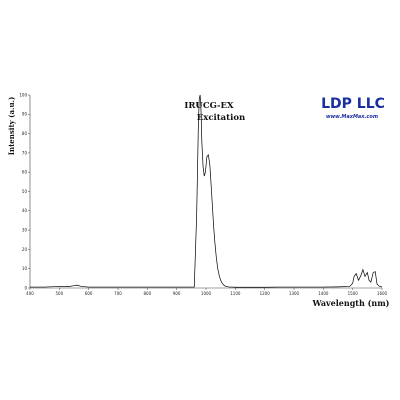 The height and width of the screenshot is (400, 400). What do you see at coordinates (25, 152) in the screenshot?
I see `y-tick-label: 70` at bounding box center [25, 152].